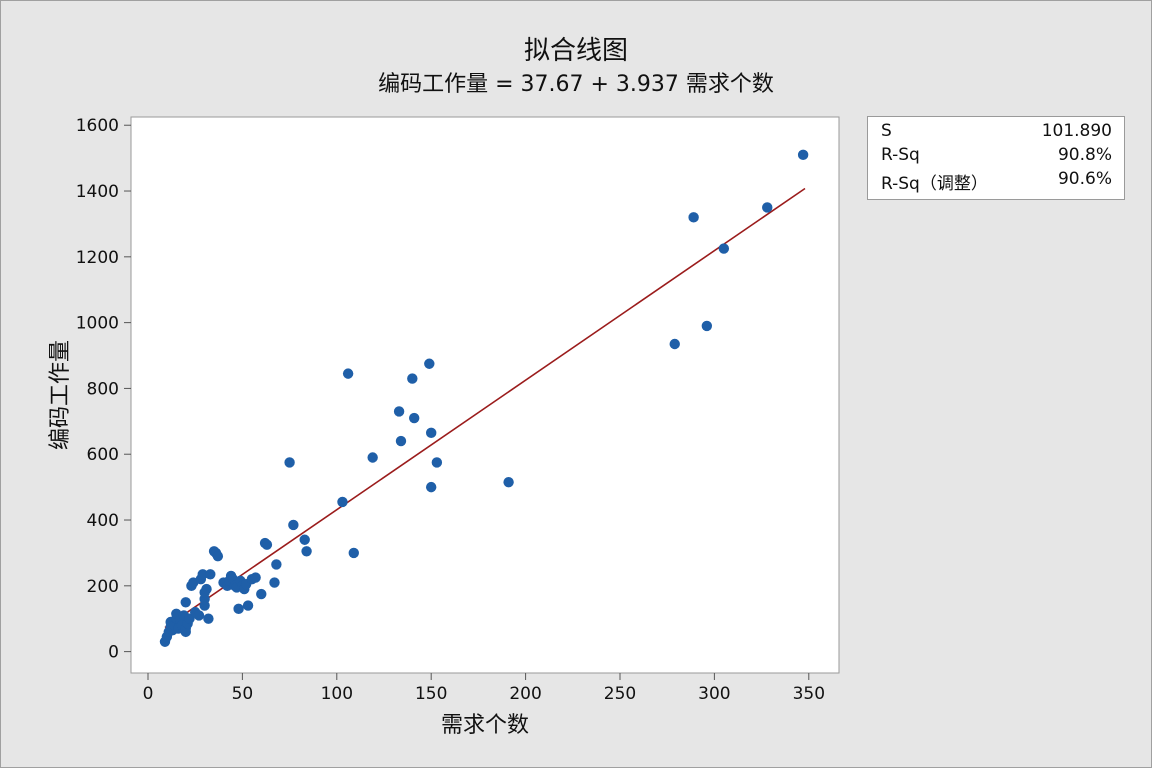  What do you see at coordinates (337, 694) in the screenshot?
I see `x-tick-label: 100` at bounding box center [337, 694].